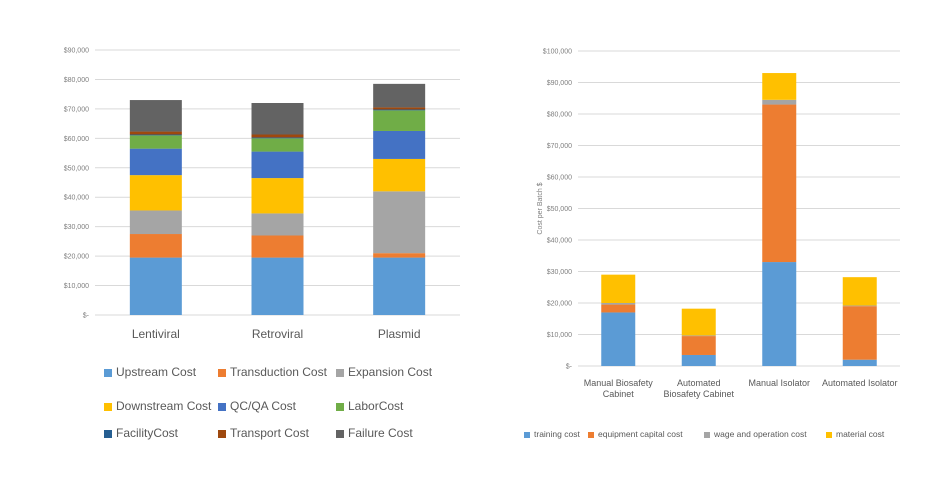  I want to click on legend-swatch-transduction-cost, so click(222, 373).